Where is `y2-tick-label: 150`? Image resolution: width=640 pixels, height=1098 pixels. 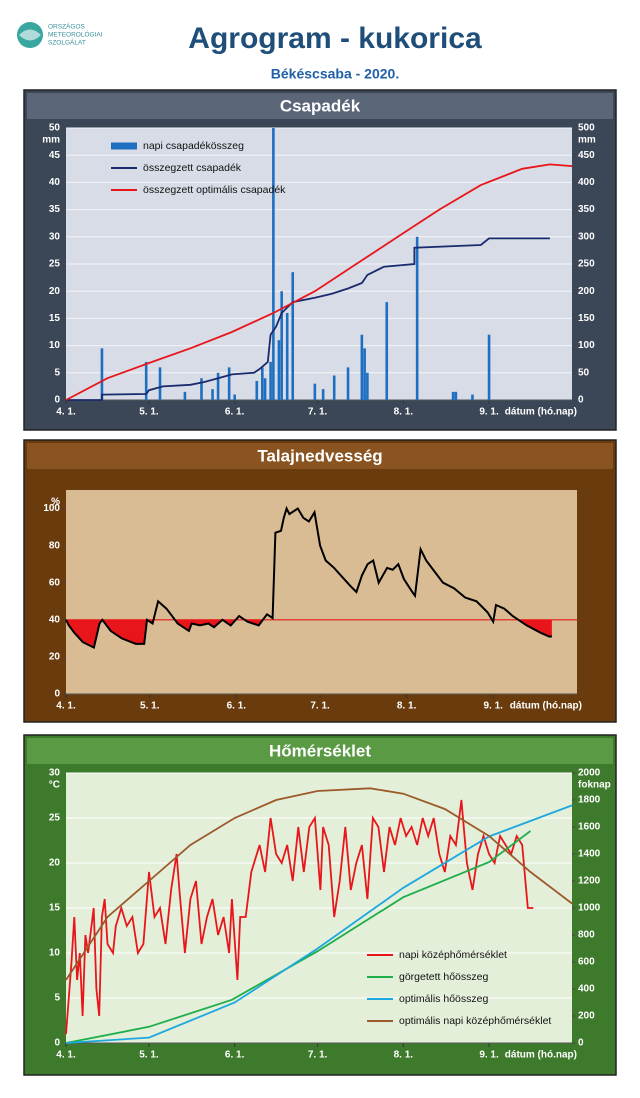 y2-tick-label: 150 is located at coordinates (586, 318).